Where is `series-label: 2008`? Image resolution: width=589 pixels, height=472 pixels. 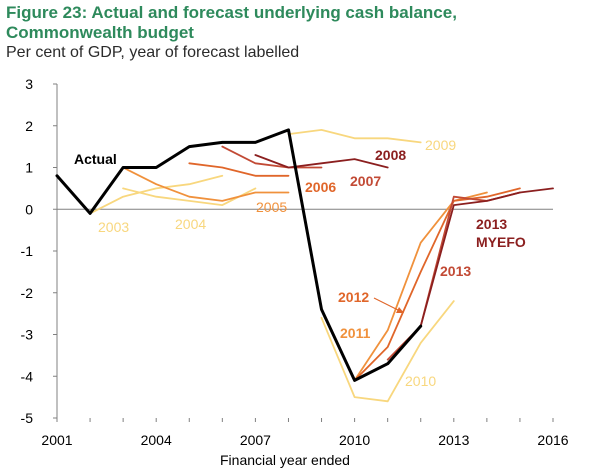
series-label: 2008 is located at coordinates (390, 155).